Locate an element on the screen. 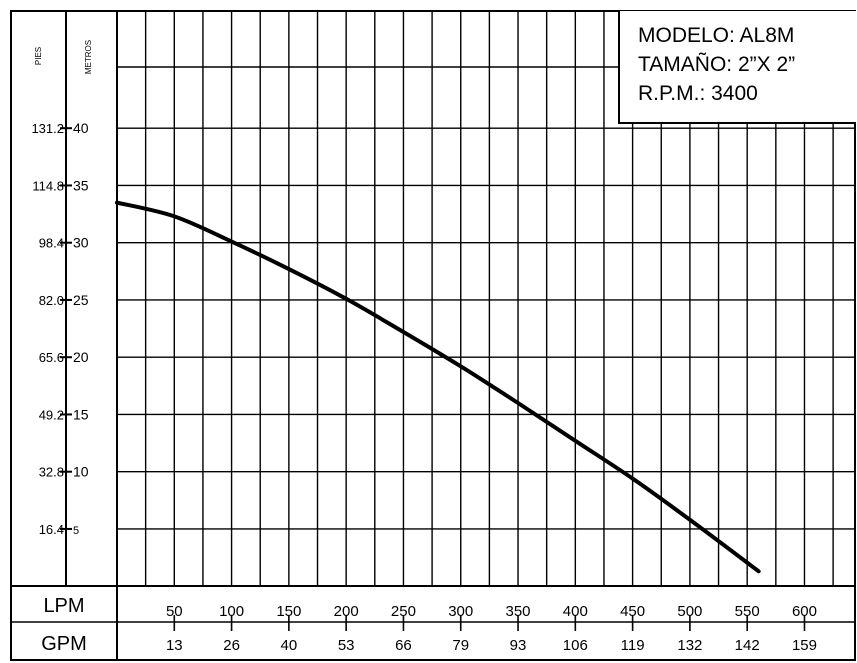 The width and height of the screenshot is (857, 663). x-tick-label-lpm: 200 is located at coordinates (346, 611).